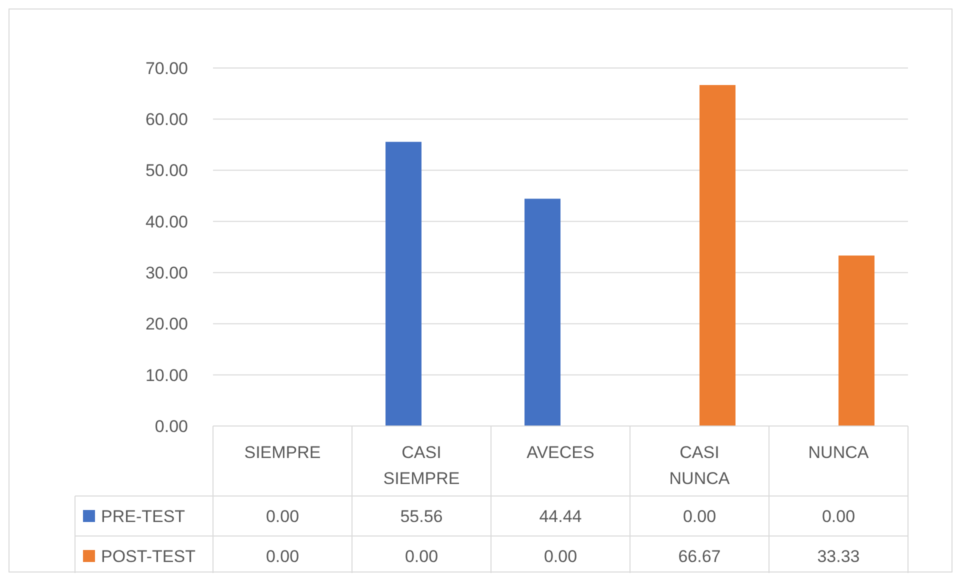 The height and width of the screenshot is (581, 961). I want to click on y-tick-label: 60.00, so click(166, 120).